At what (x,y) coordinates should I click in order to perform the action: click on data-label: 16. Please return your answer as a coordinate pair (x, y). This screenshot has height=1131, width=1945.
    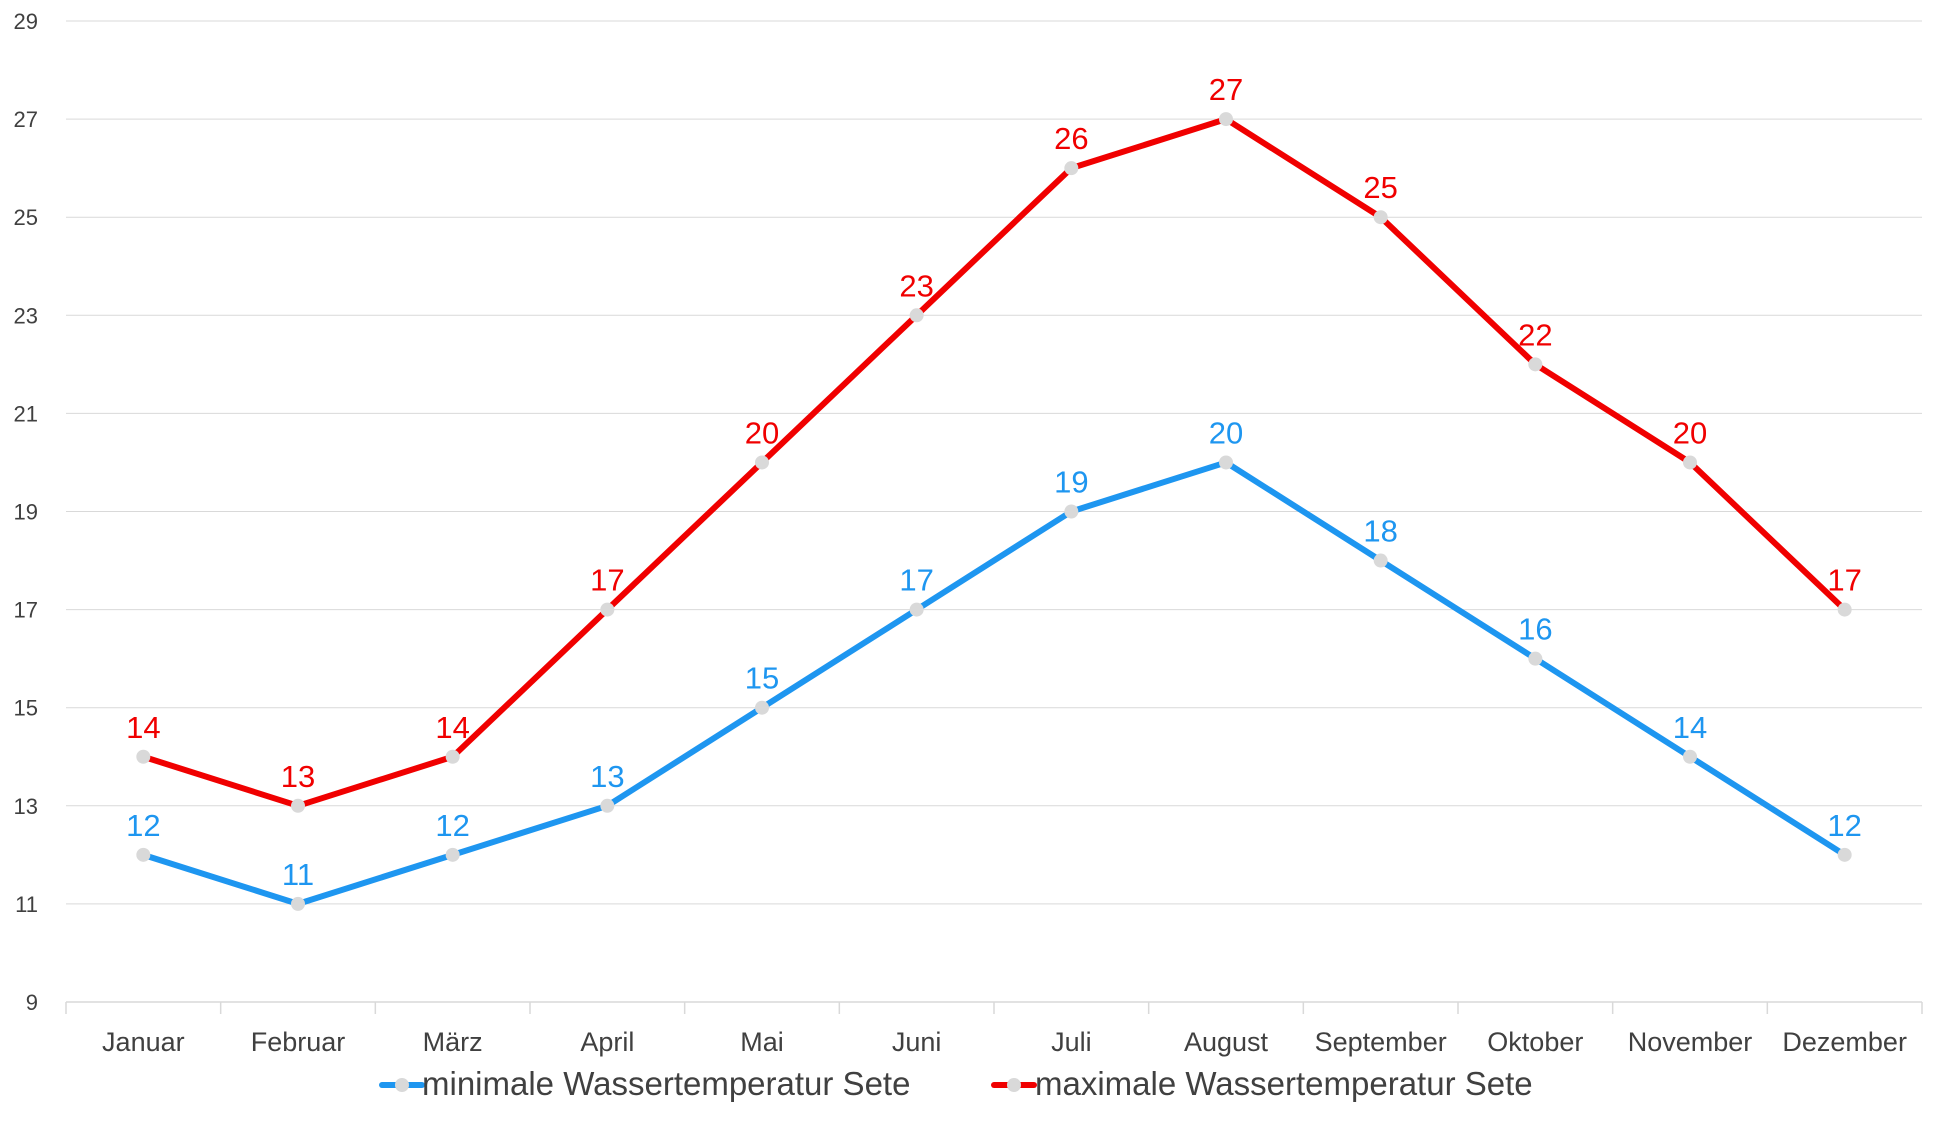
    Looking at the image, I should click on (1535, 629).